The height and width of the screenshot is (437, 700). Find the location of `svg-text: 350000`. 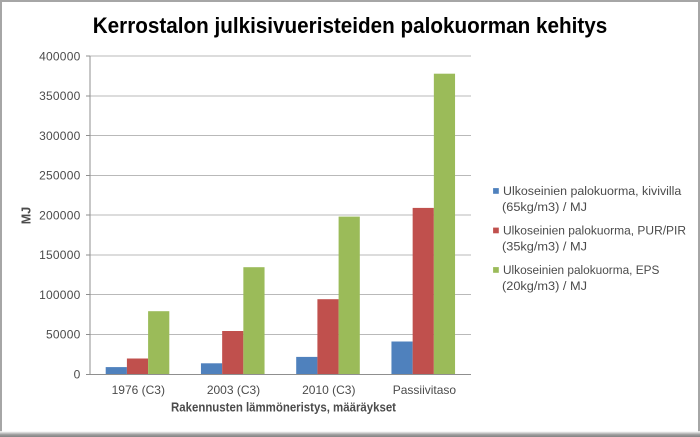

svg-text: 350000 is located at coordinates (59, 96).